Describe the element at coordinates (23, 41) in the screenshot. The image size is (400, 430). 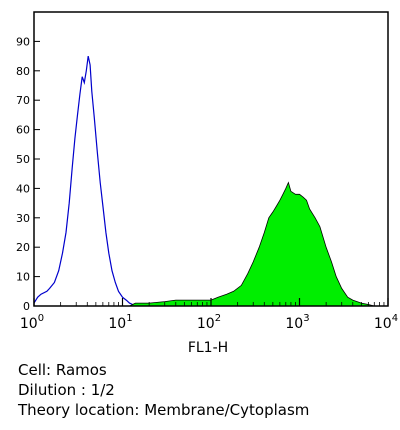
I see `y-tick-label: 90` at that location.